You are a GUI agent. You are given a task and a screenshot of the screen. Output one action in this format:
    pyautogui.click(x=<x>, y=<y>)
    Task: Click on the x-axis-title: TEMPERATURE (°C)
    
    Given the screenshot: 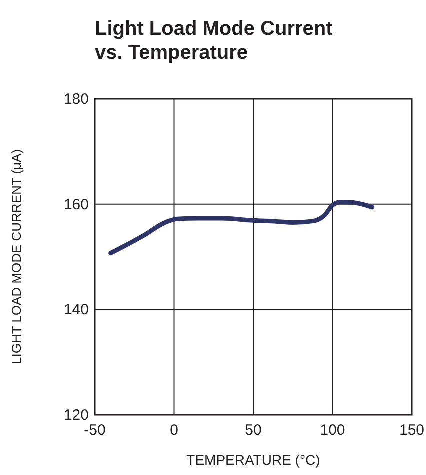 What is the action you would take?
    pyautogui.click(x=253, y=460)
    